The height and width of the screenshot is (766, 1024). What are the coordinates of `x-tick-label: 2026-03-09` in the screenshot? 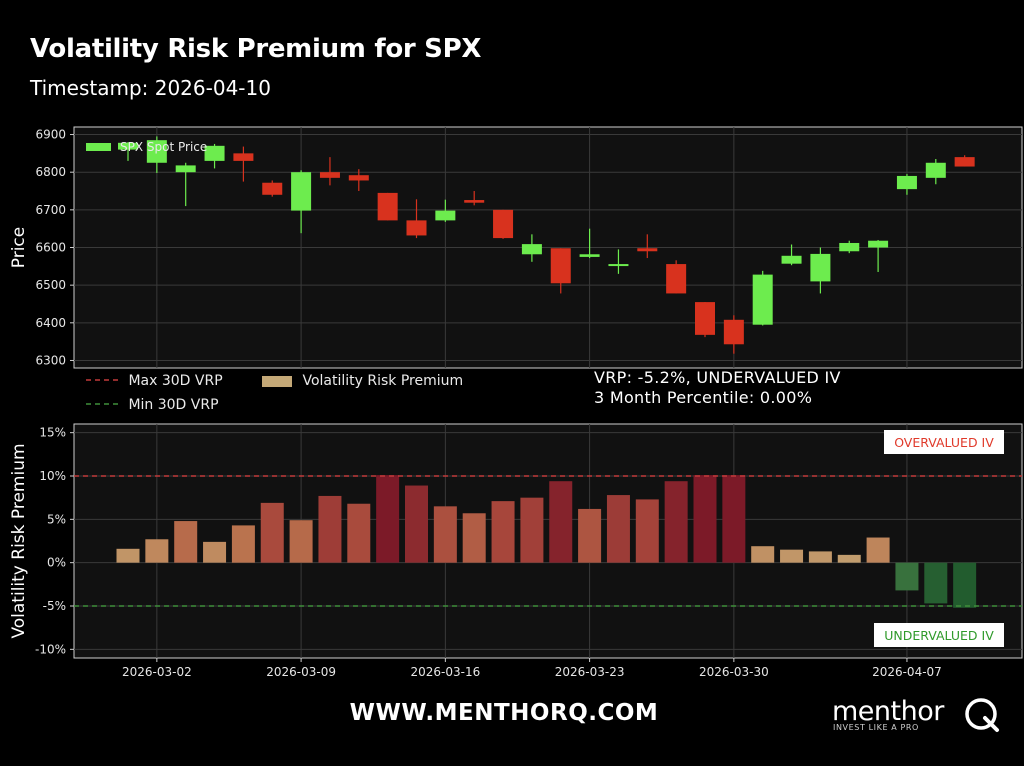 It's located at (301, 672).